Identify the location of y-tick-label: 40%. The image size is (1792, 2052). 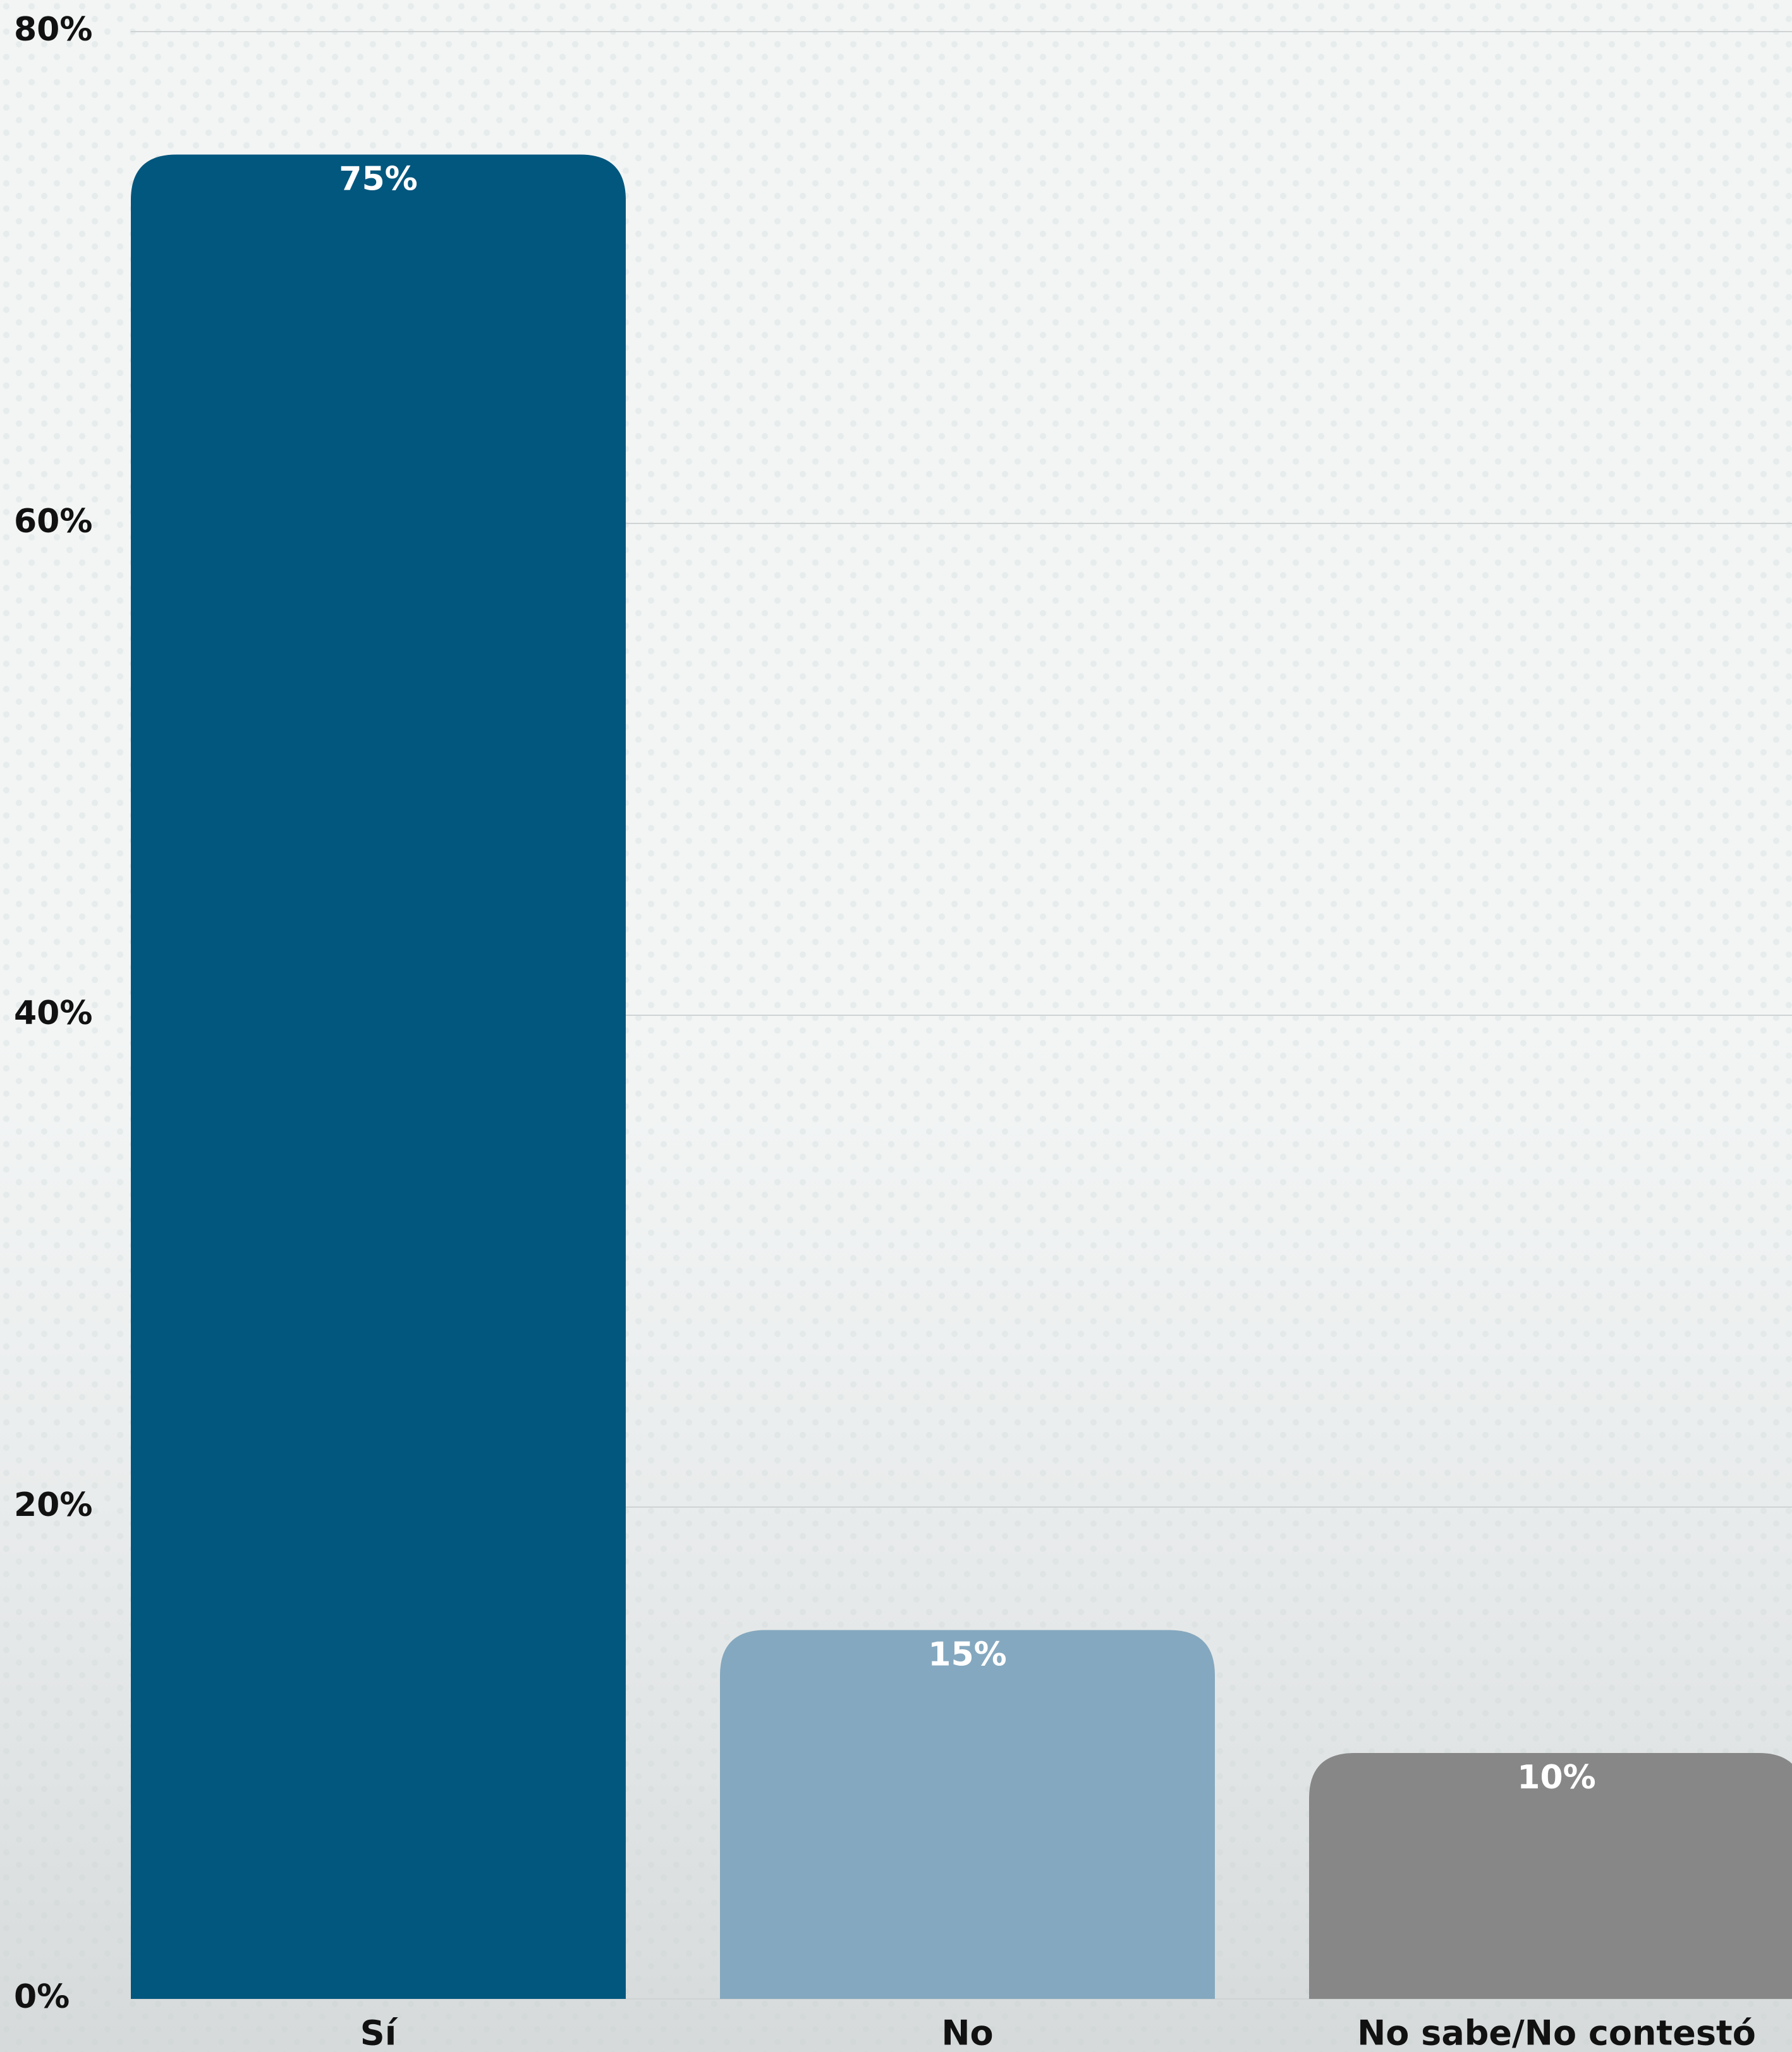
(53, 1013).